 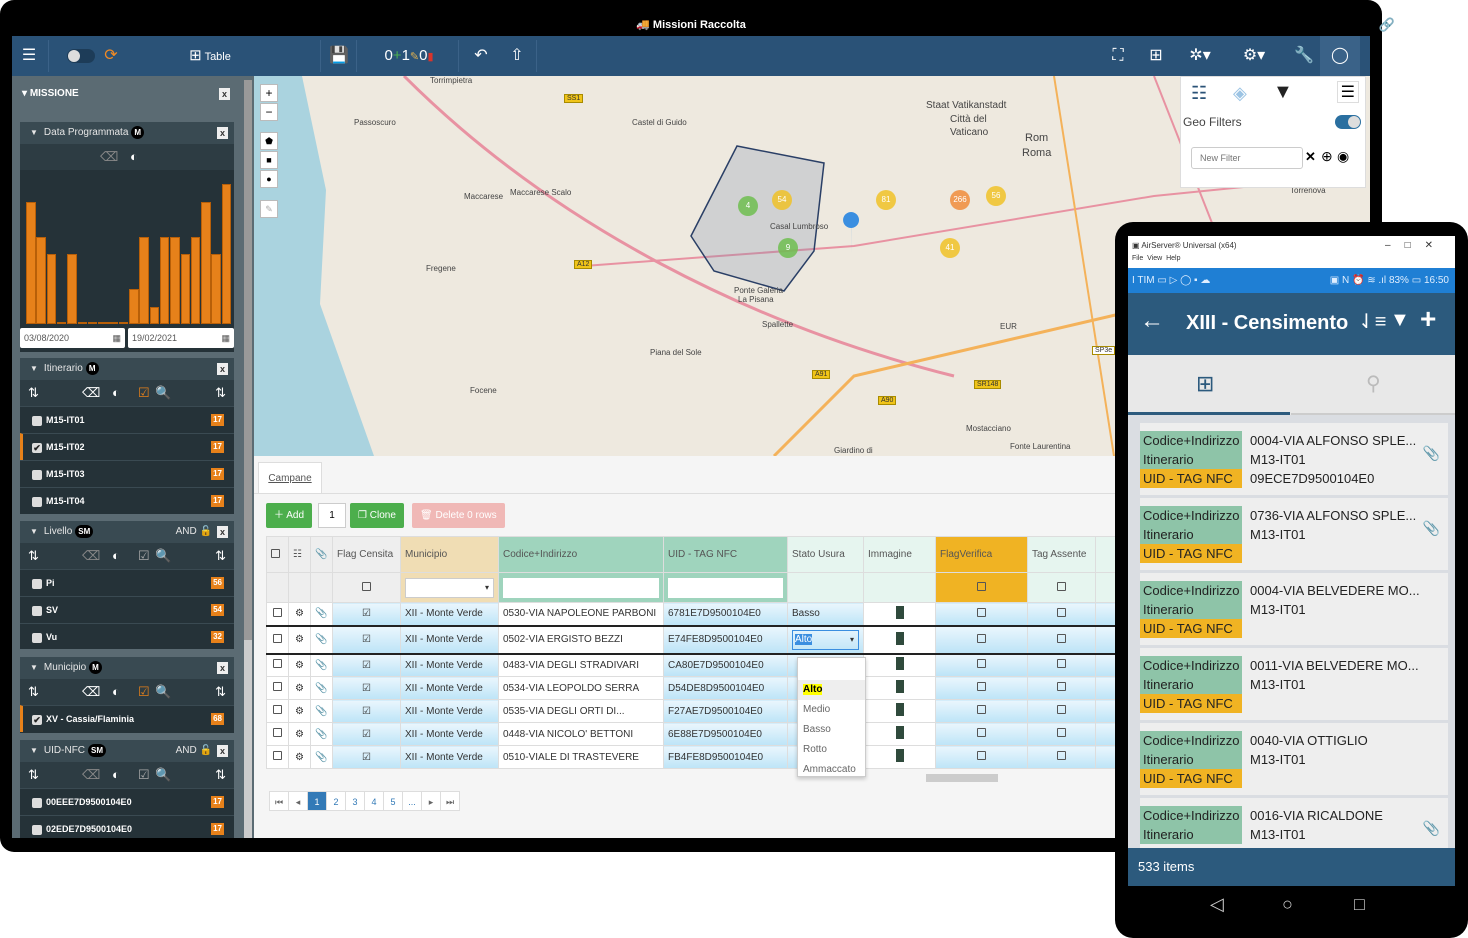 I want to click on table-view-button: ⊞ Table, so click(x=210, y=56).